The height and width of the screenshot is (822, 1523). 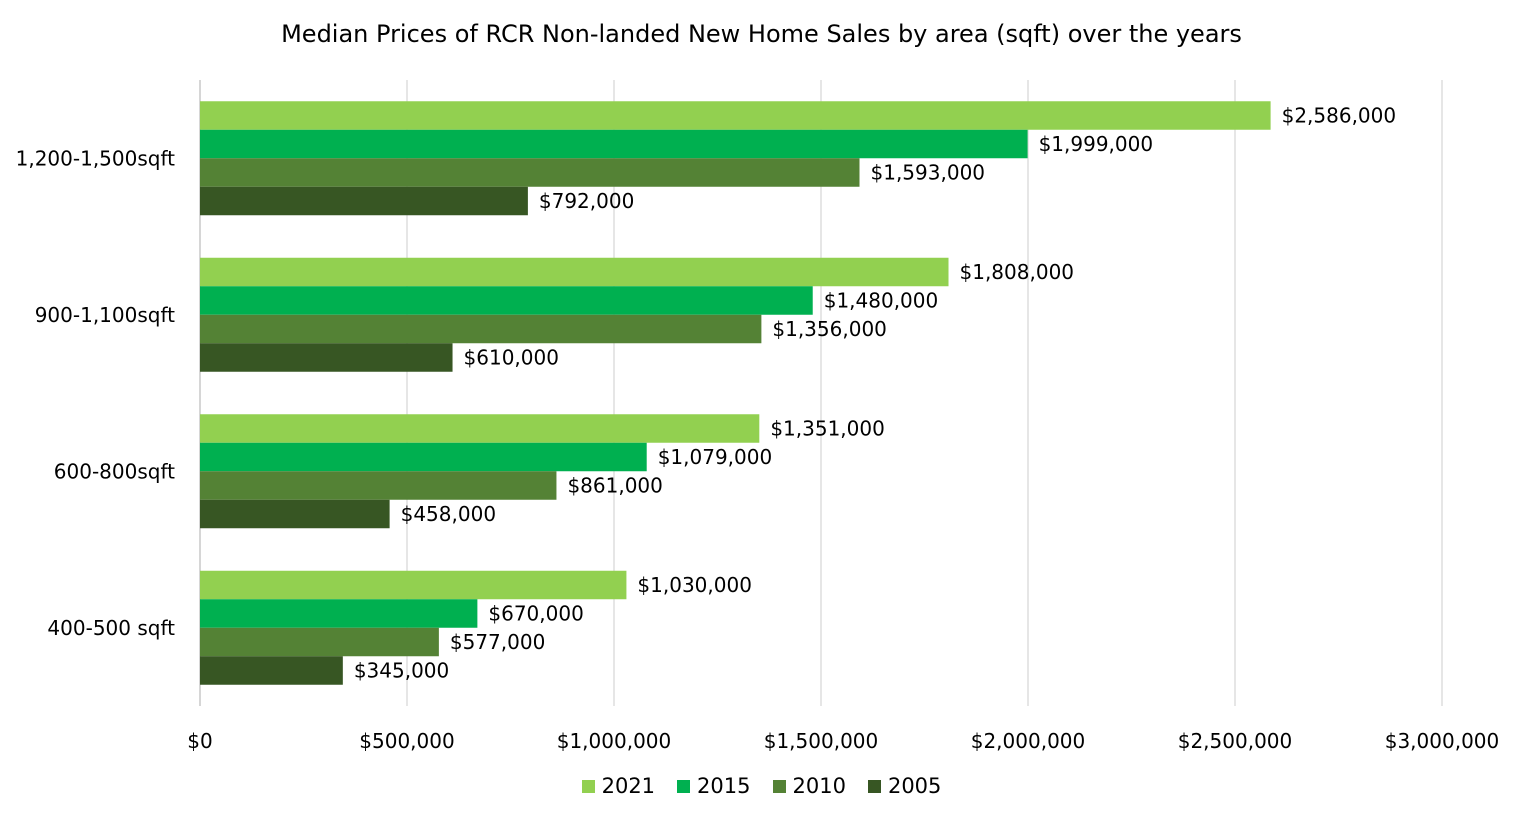 What do you see at coordinates (114, 471) in the screenshot?
I see `category-label: 600-800sqft` at bounding box center [114, 471].